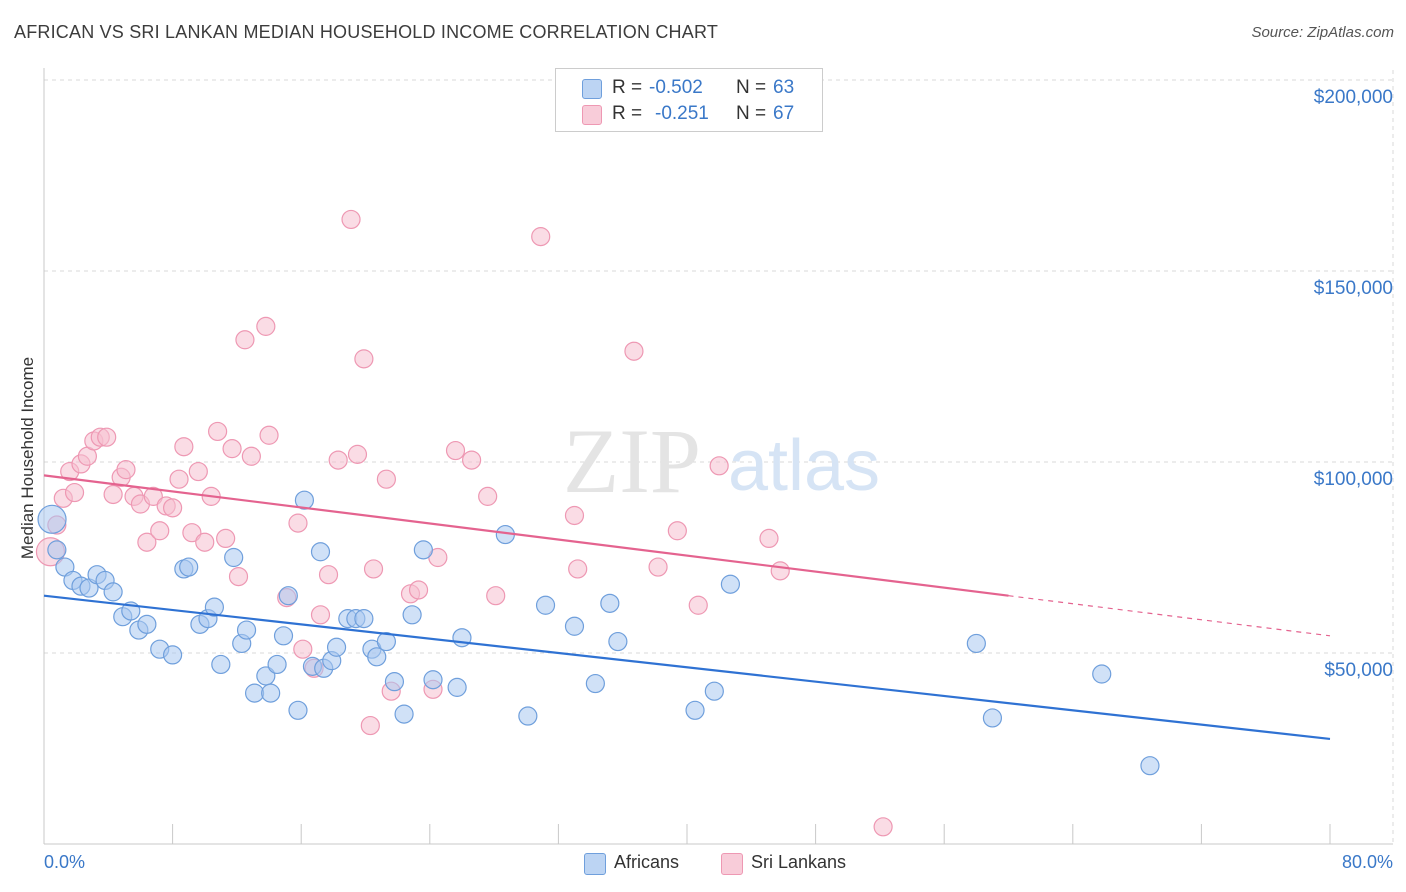 The width and height of the screenshot is (1406, 892). What do you see at coordinates (1367, 862) in the screenshot?
I see `x-tick-max: 80.0%` at bounding box center [1367, 862].